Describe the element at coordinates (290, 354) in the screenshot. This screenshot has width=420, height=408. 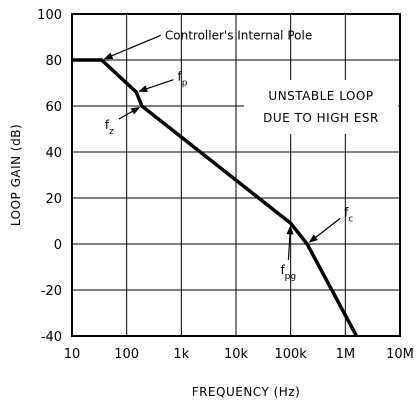
I see `x-tick-label: 100k` at that location.